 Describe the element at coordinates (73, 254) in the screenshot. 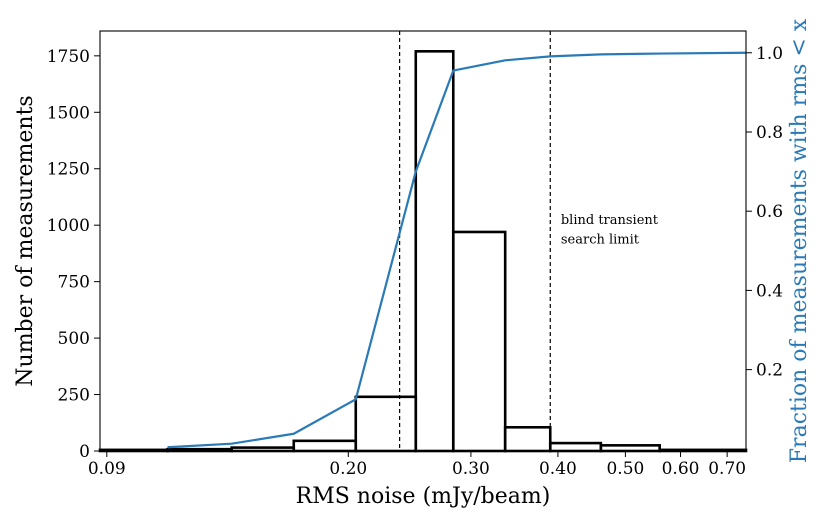

I see `y-axis-left: 0 250 500 750 1000 1250 1500 1750` at that location.